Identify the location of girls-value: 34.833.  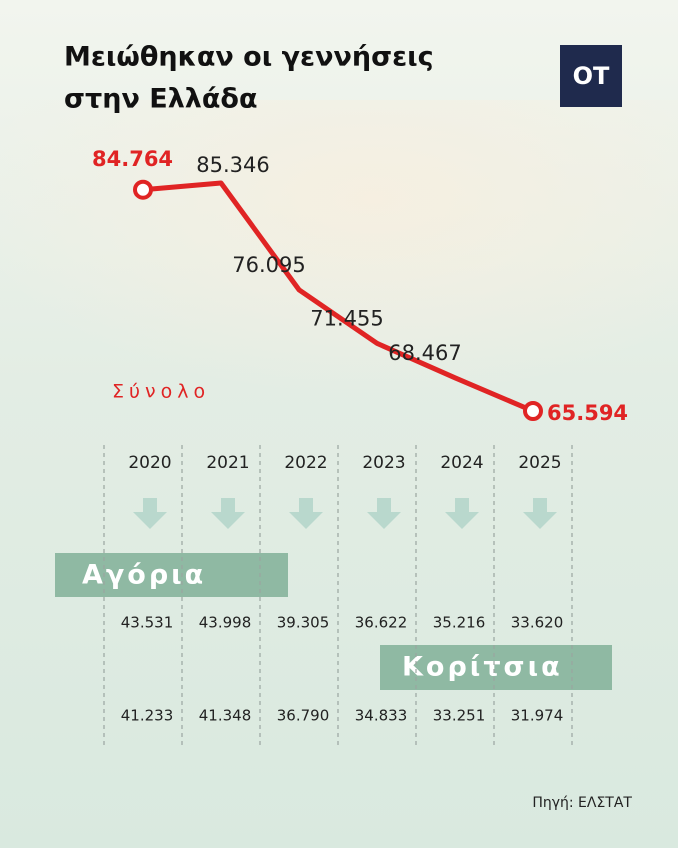
(381, 716).